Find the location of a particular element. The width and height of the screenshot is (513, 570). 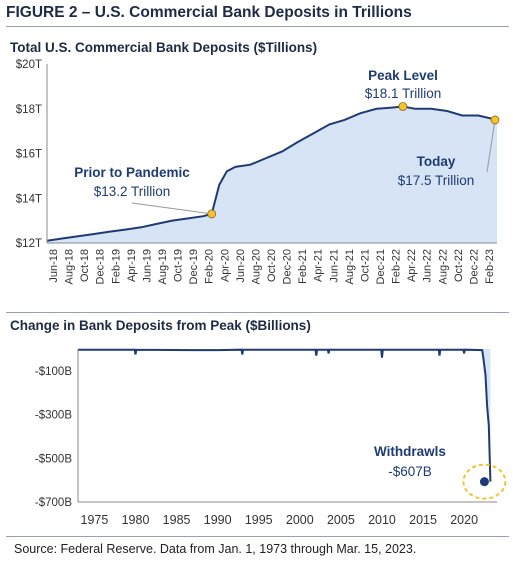

today-value: $17.5 Trillion is located at coordinates (436, 180).